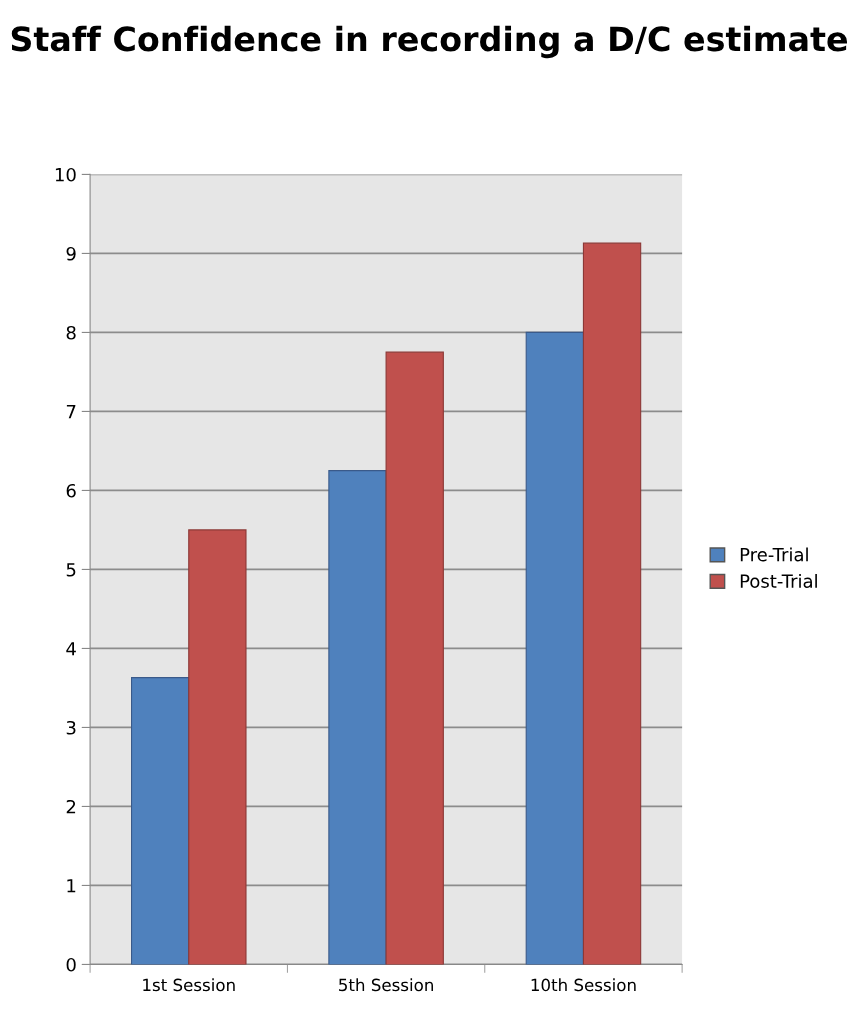  I want to click on y-tick-label: 8, so click(71, 332).